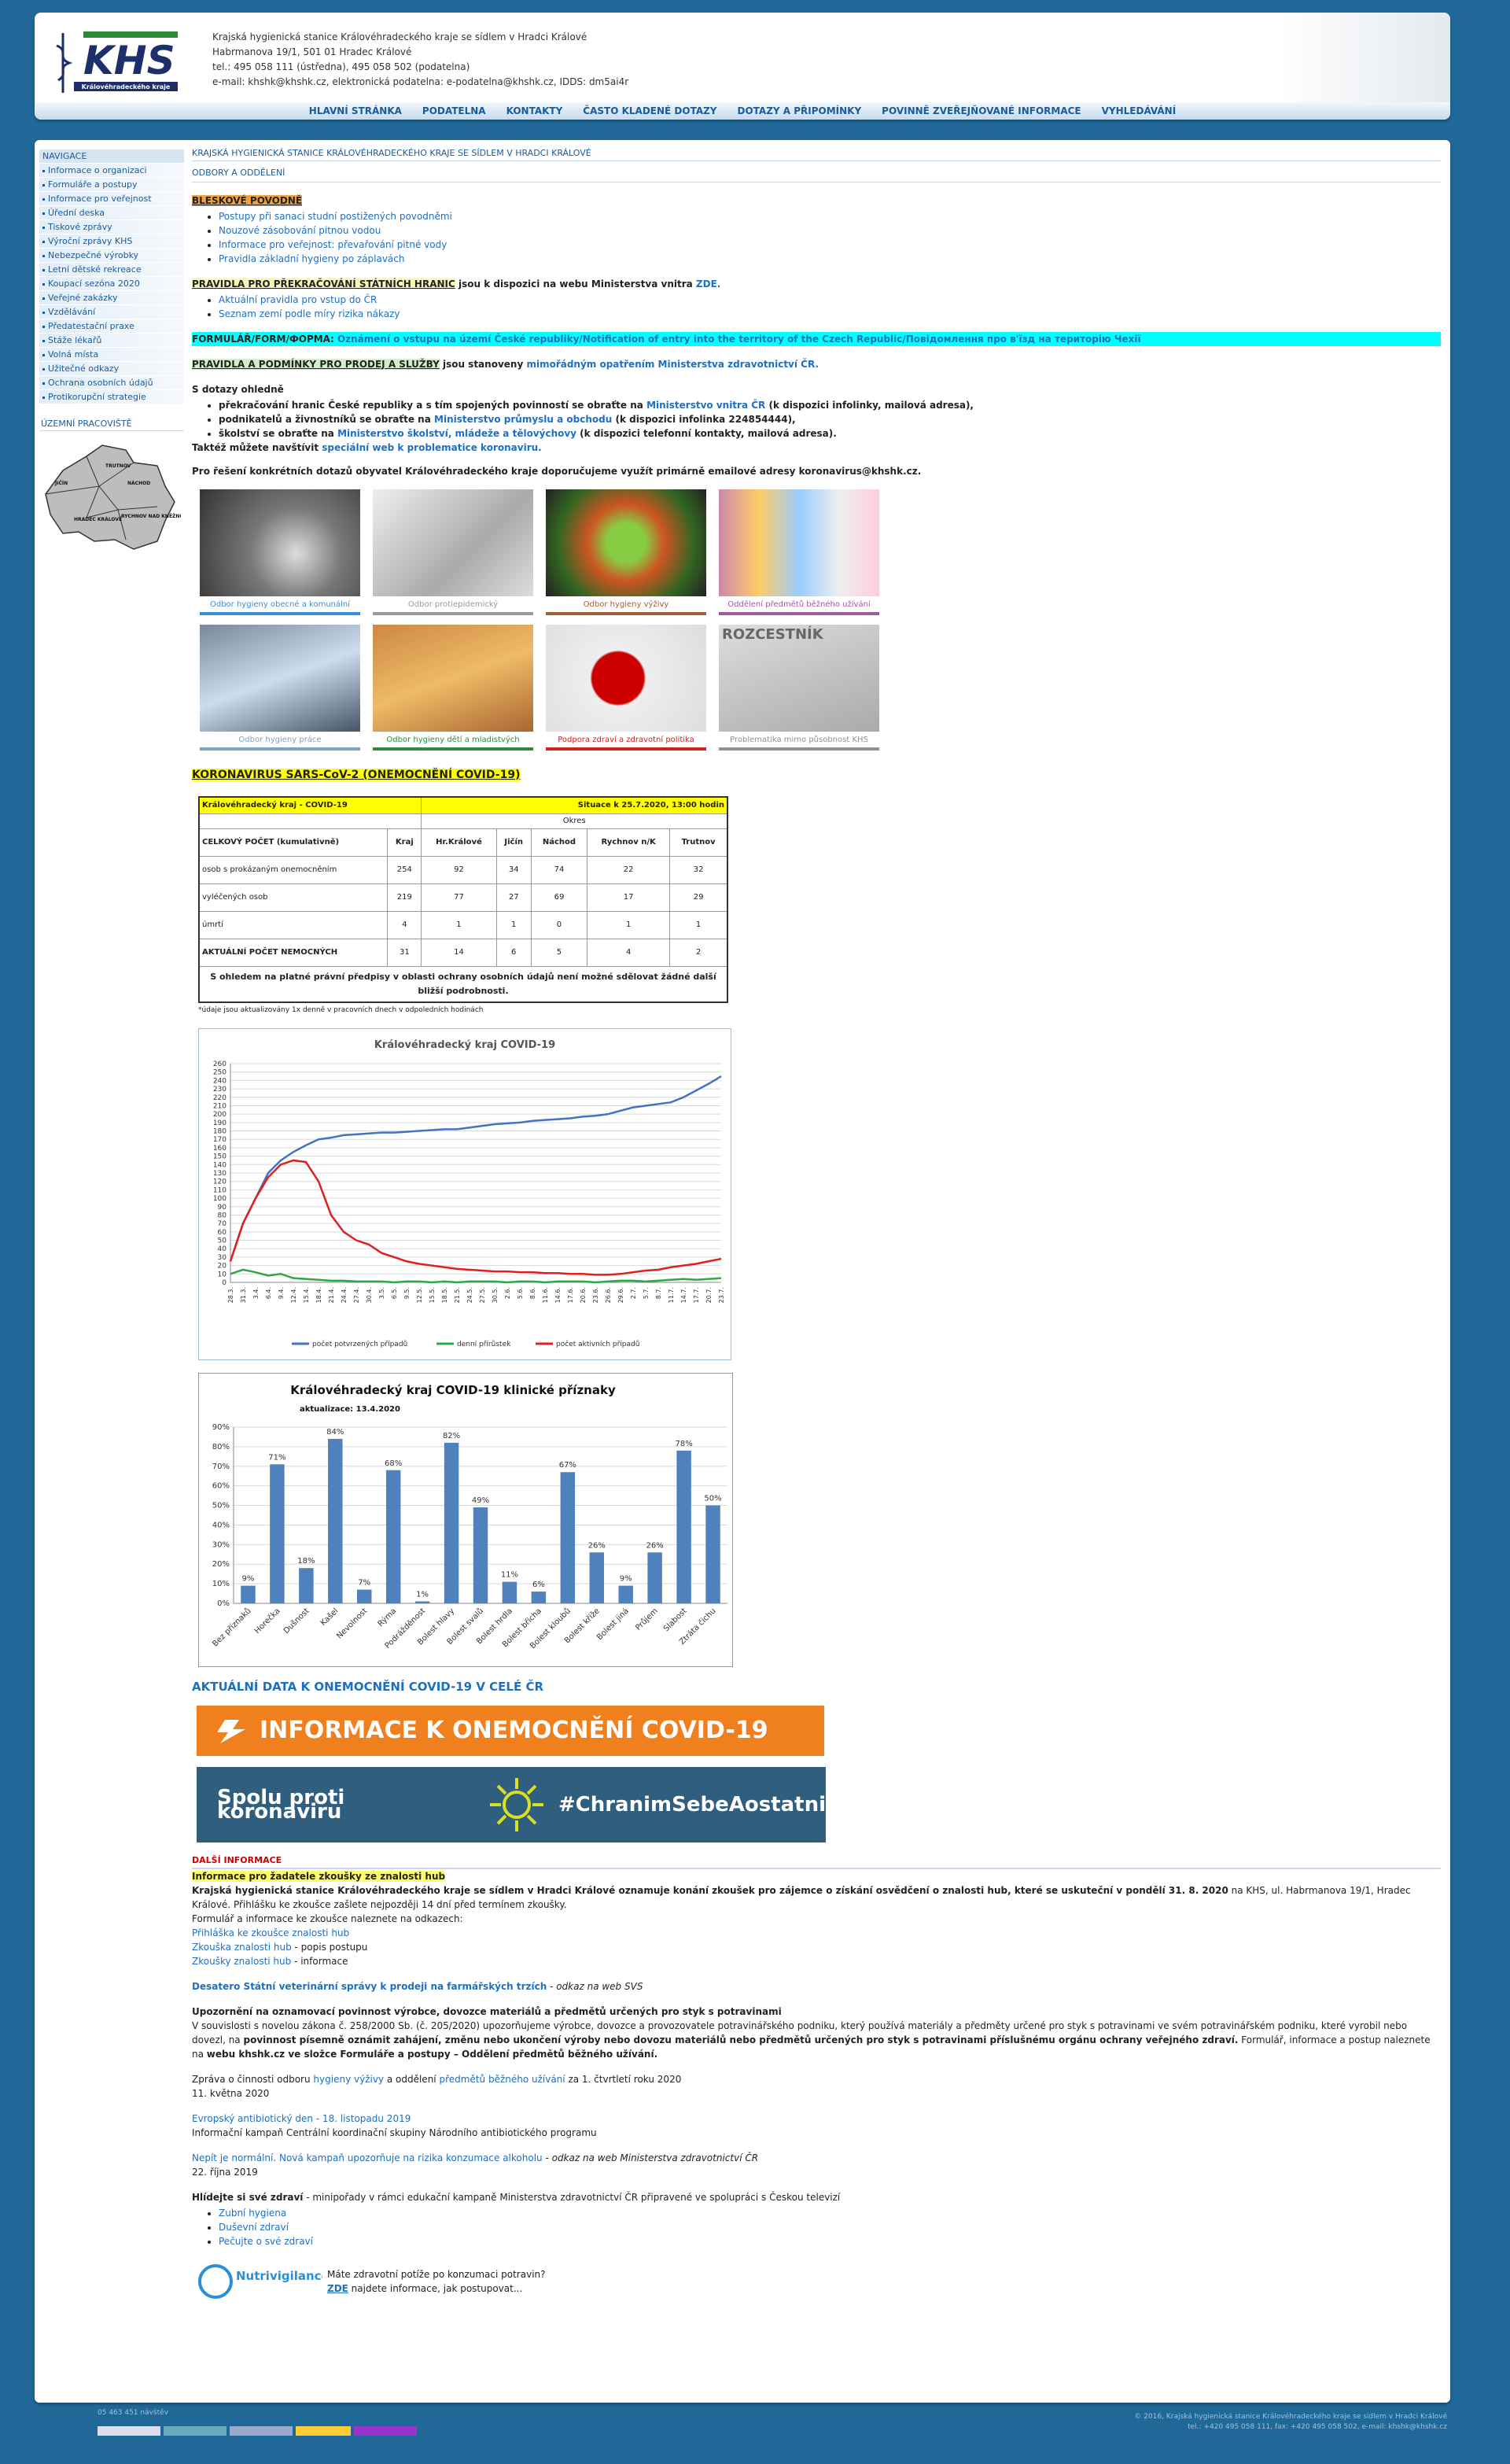  Describe the element at coordinates (280, 740) in the screenshot. I see `tile-caption: Odbor hygieny práce` at that location.